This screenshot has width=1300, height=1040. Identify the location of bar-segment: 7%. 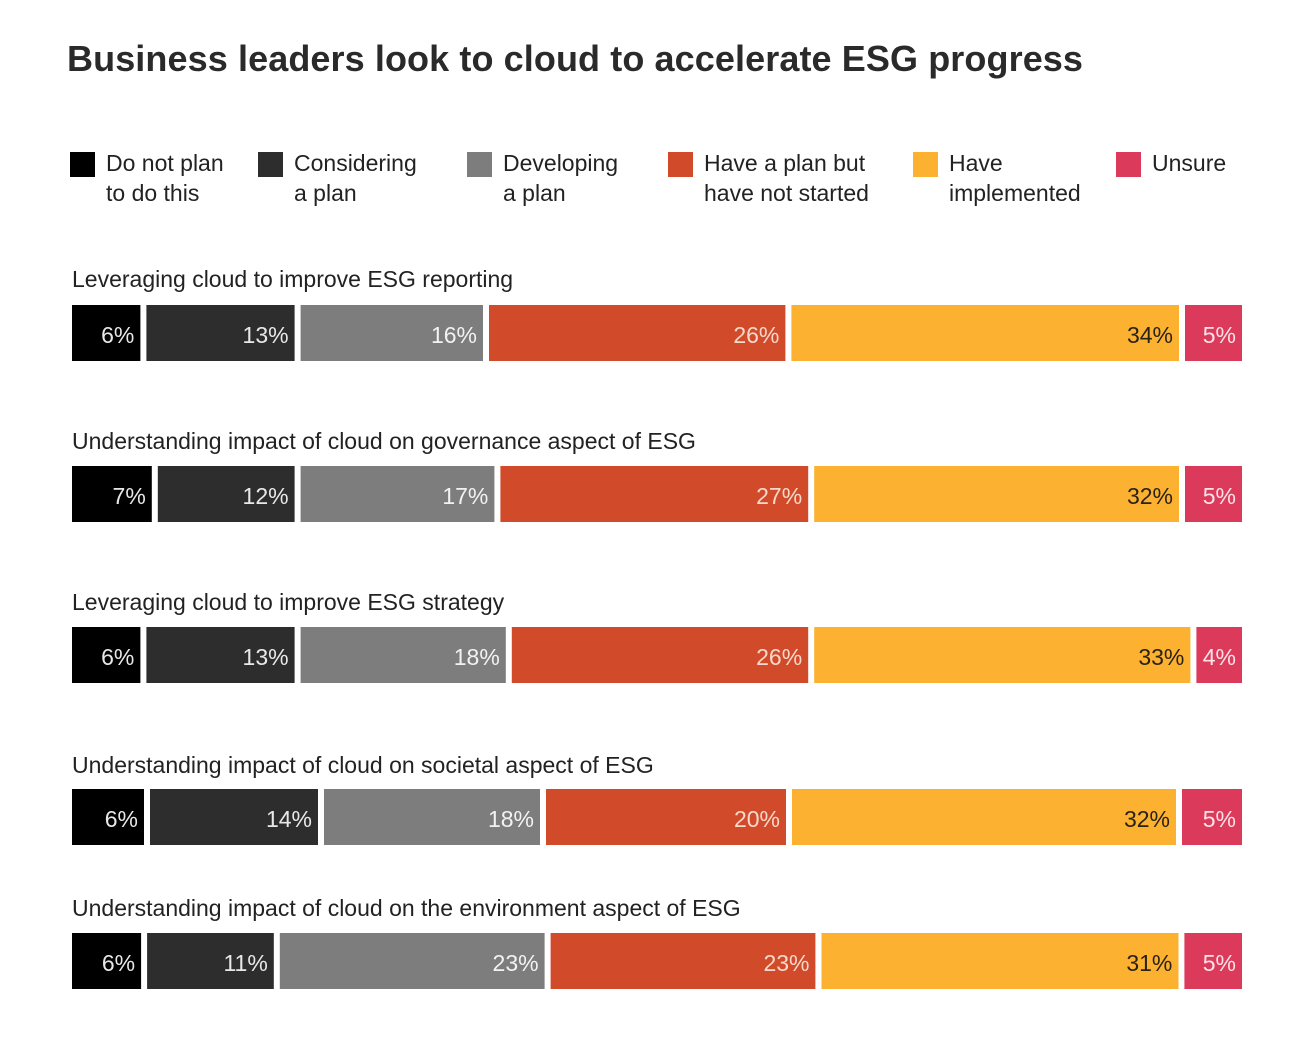
(112, 494).